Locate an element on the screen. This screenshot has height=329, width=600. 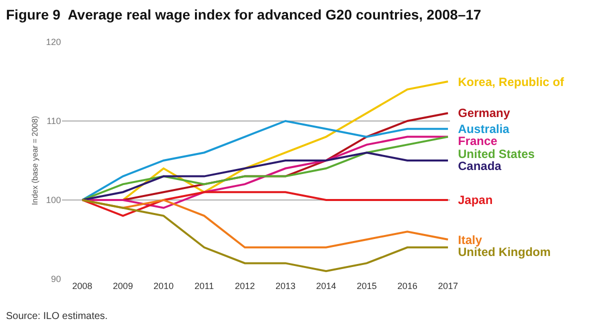
y-tick-label: 120 is located at coordinates (53, 42).